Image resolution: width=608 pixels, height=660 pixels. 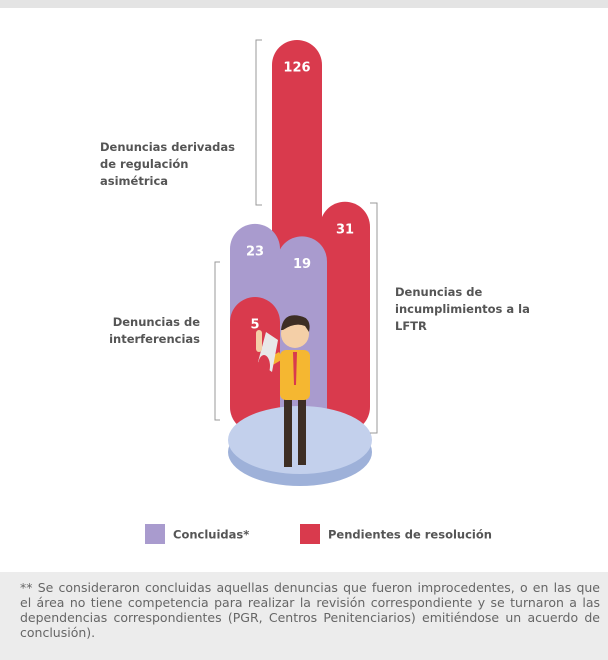 What do you see at coordinates (345, 229) in the screenshot?
I see `value-label: 31` at bounding box center [345, 229].